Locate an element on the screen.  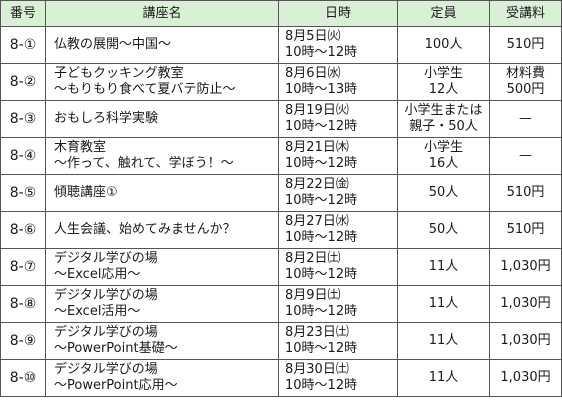
course-name-line: ～PowerPoint応用～ is located at coordinates (116, 385).